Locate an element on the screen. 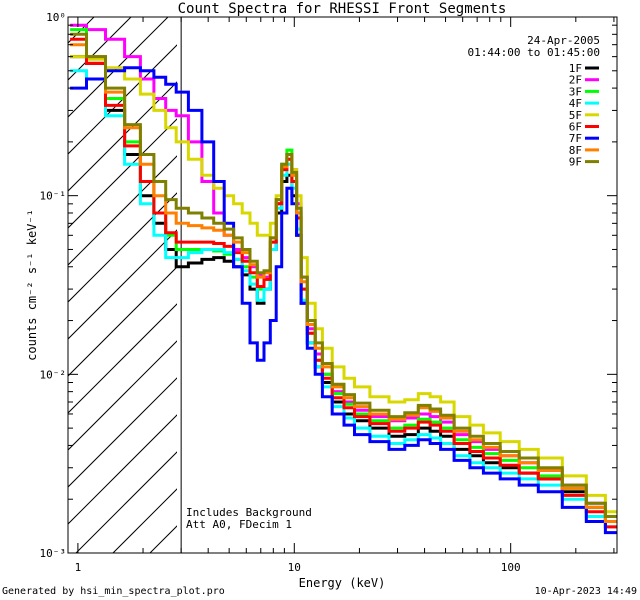  footer-timestamp: 10-Apr-2023 14:49 is located at coordinates (586, 591).